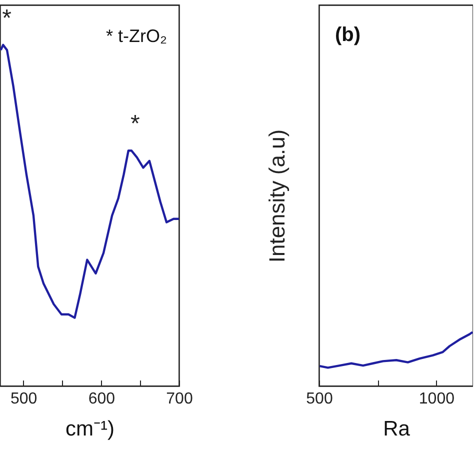  Describe the element at coordinates (348, 35) in the screenshot. I see `text: (b)` at that location.